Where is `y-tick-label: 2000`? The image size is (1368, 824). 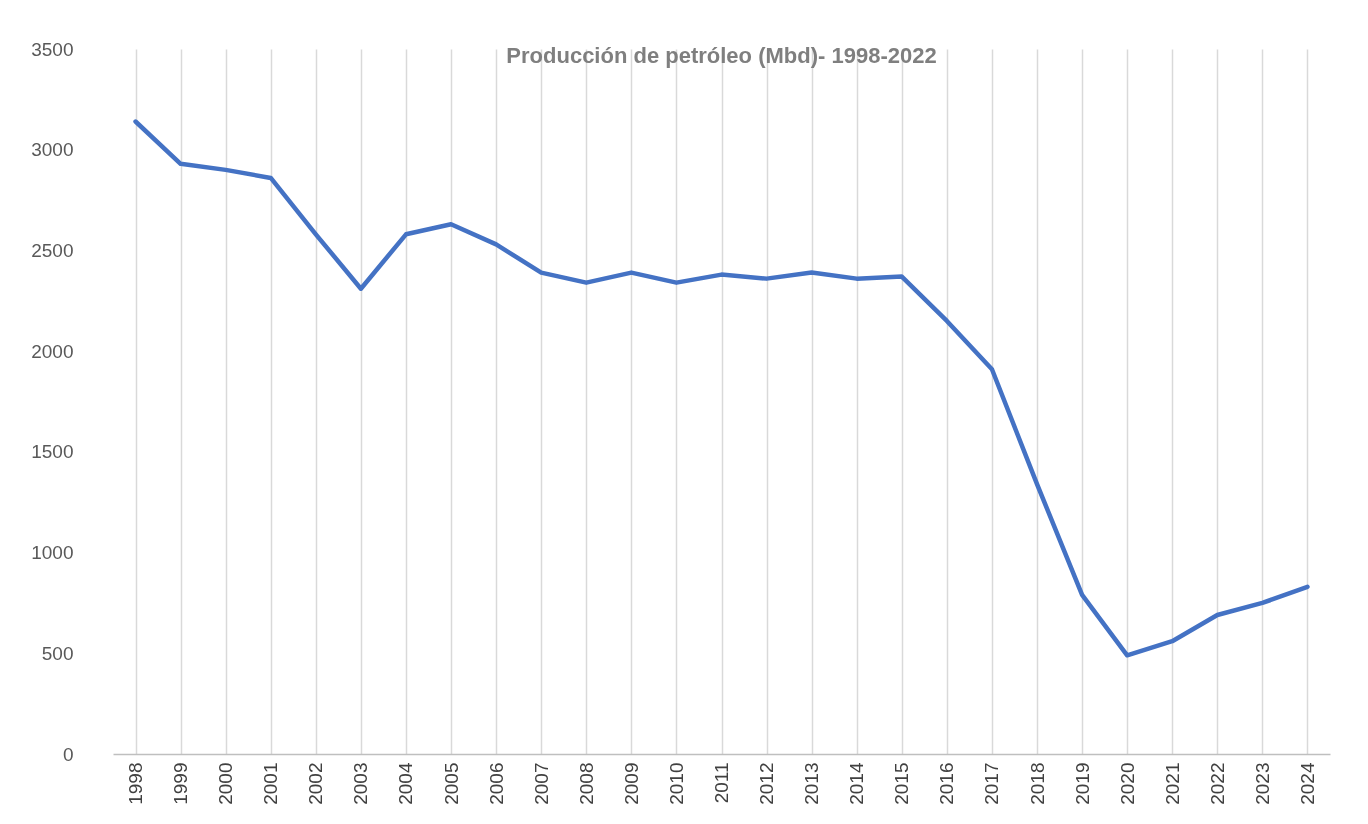 y-tick-label: 2000 is located at coordinates (52, 351).